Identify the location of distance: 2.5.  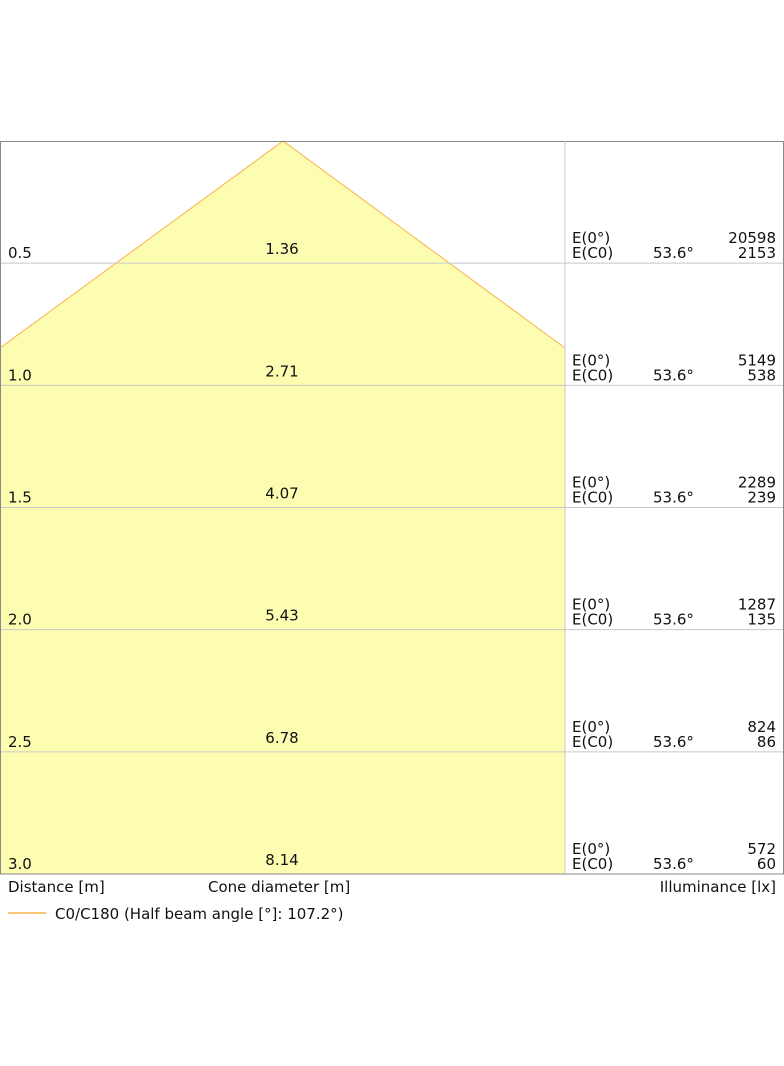
(20, 742).